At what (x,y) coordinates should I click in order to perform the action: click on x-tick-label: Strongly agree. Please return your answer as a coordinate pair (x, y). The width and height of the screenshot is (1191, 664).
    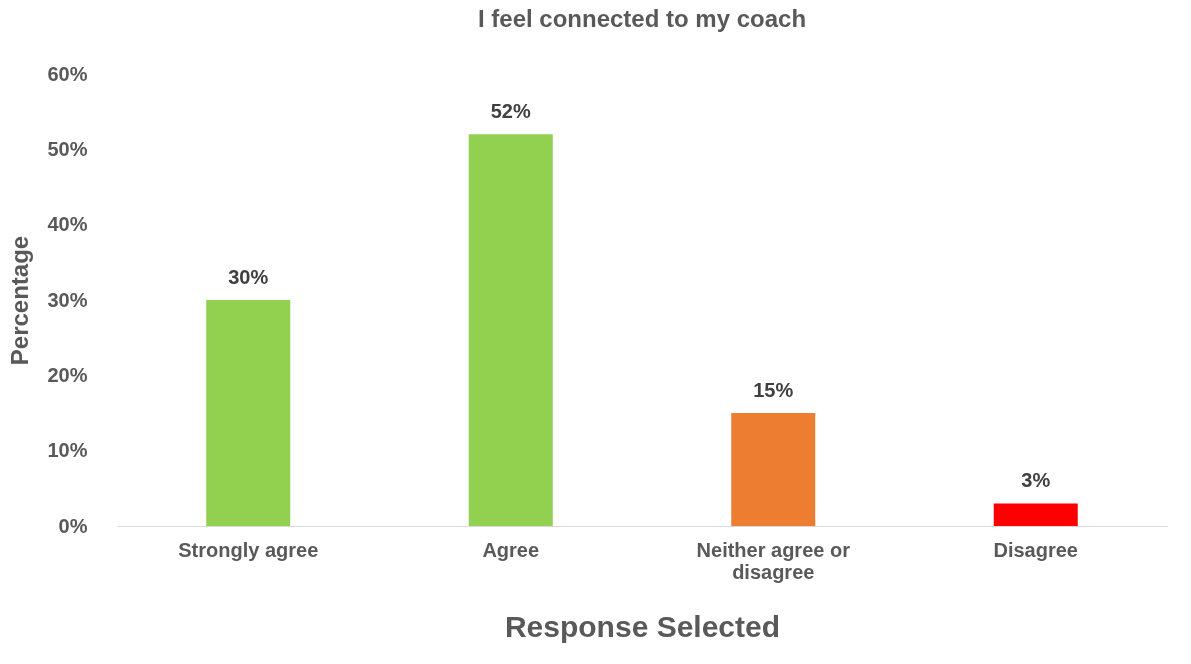
    Looking at the image, I should click on (248, 549).